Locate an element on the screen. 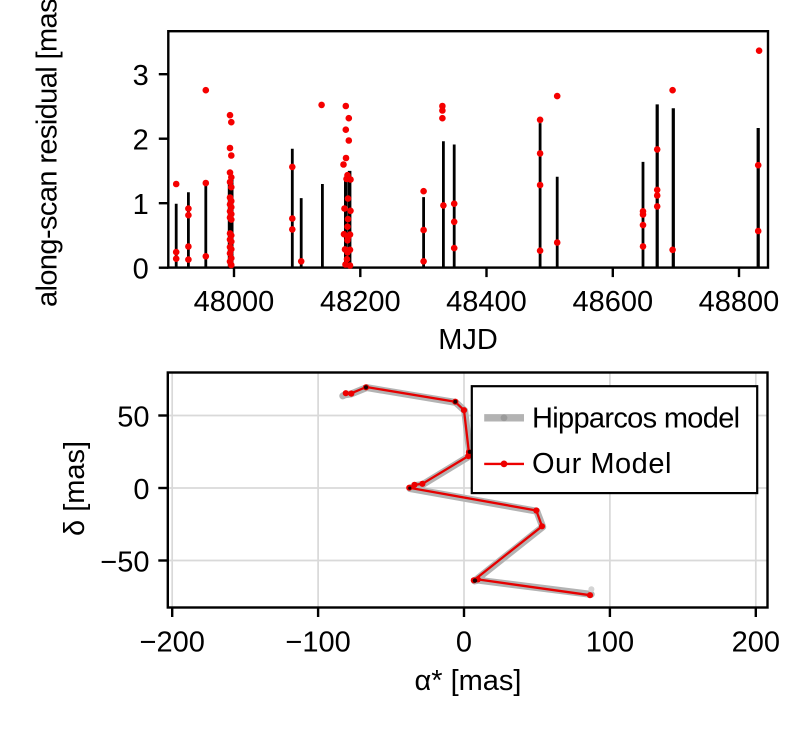 The width and height of the screenshot is (800, 731). svg-text: −200 is located at coordinates (172, 643).